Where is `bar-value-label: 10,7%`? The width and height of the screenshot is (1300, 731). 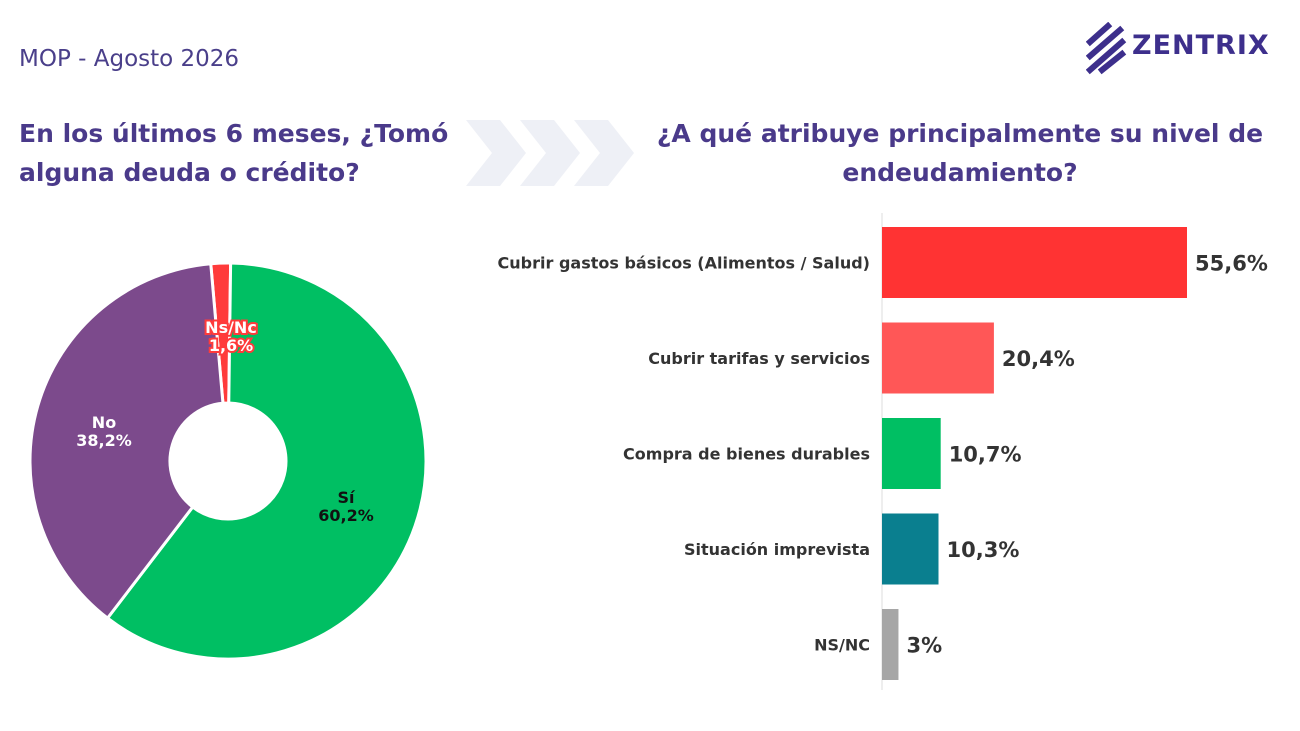 bar-value-label: 10,7% is located at coordinates (985, 455).